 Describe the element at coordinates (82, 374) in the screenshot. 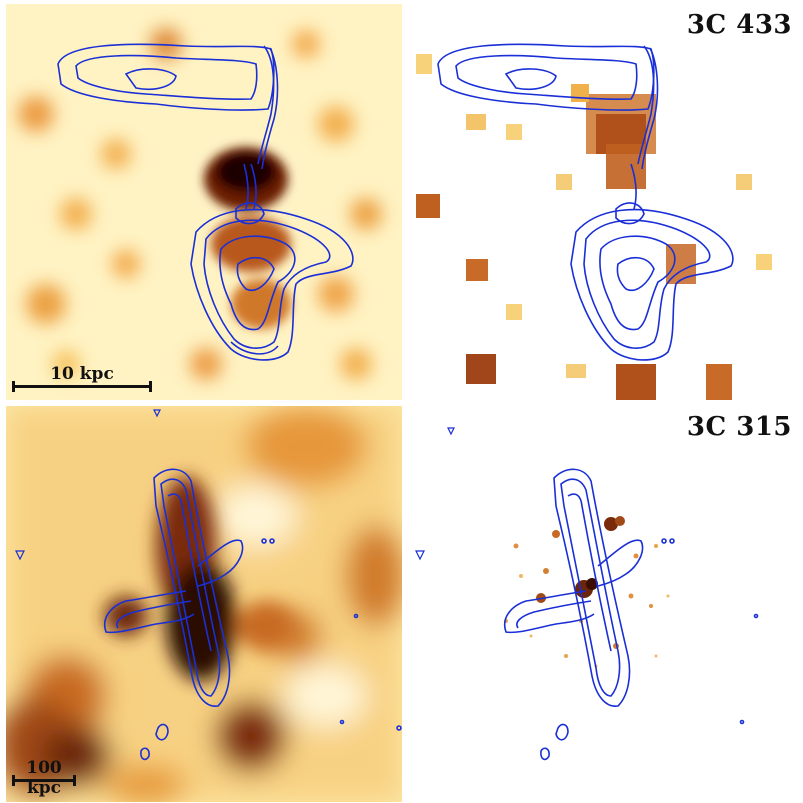

I see `scale-bar-label: 10 kpc` at that location.